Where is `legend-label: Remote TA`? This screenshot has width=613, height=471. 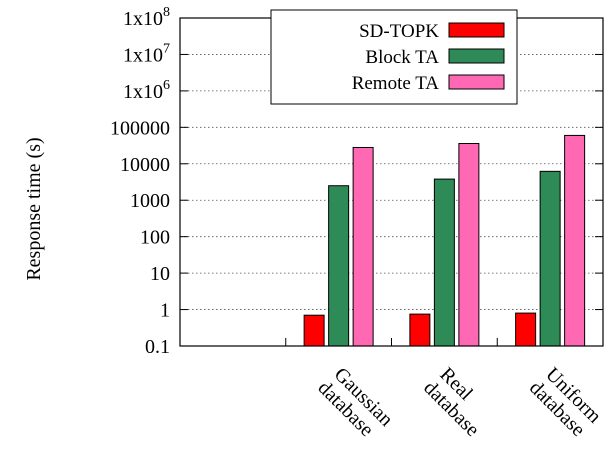 legend-label: Remote TA is located at coordinates (396, 83).